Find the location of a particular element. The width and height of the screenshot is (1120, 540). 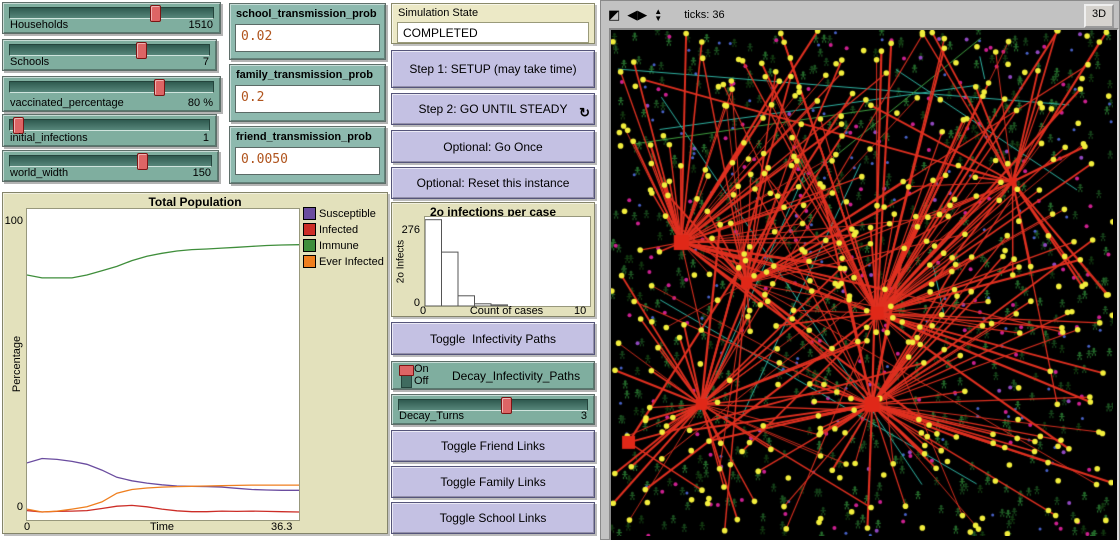

button-label: Step 1: SETUP (may take time) is located at coordinates (493, 69).